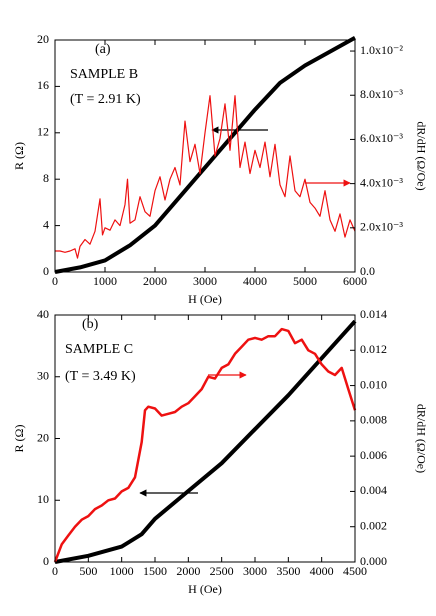  What do you see at coordinates (99, 349) in the screenshot?
I see `sample-label: SAMPLE C` at bounding box center [99, 349].